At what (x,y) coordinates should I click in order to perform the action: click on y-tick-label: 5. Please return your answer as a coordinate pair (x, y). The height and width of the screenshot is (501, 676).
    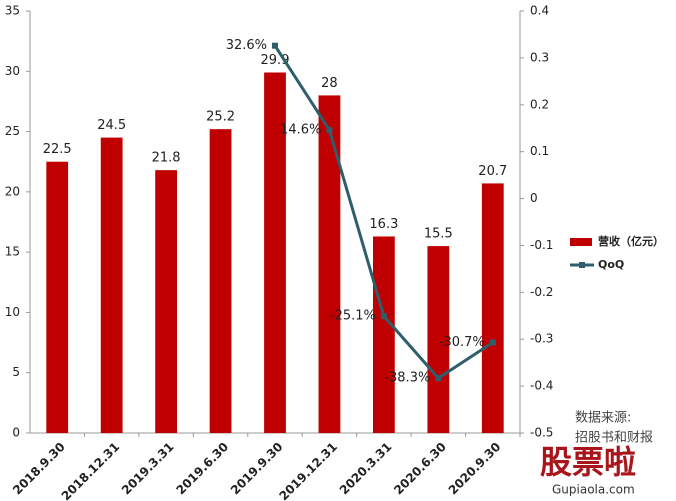
    Looking at the image, I should click on (16, 372).